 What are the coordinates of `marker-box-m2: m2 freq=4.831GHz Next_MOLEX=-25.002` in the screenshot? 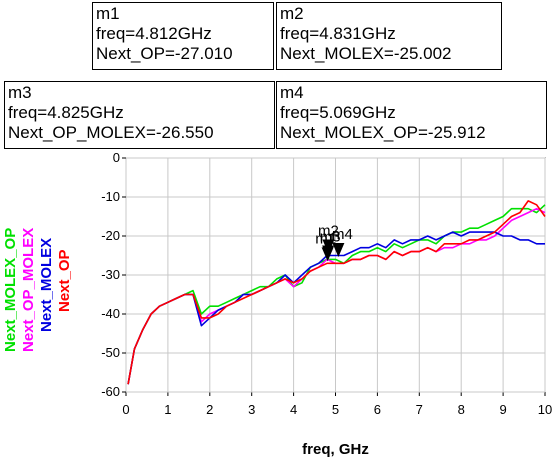 It's located at (389, 36).